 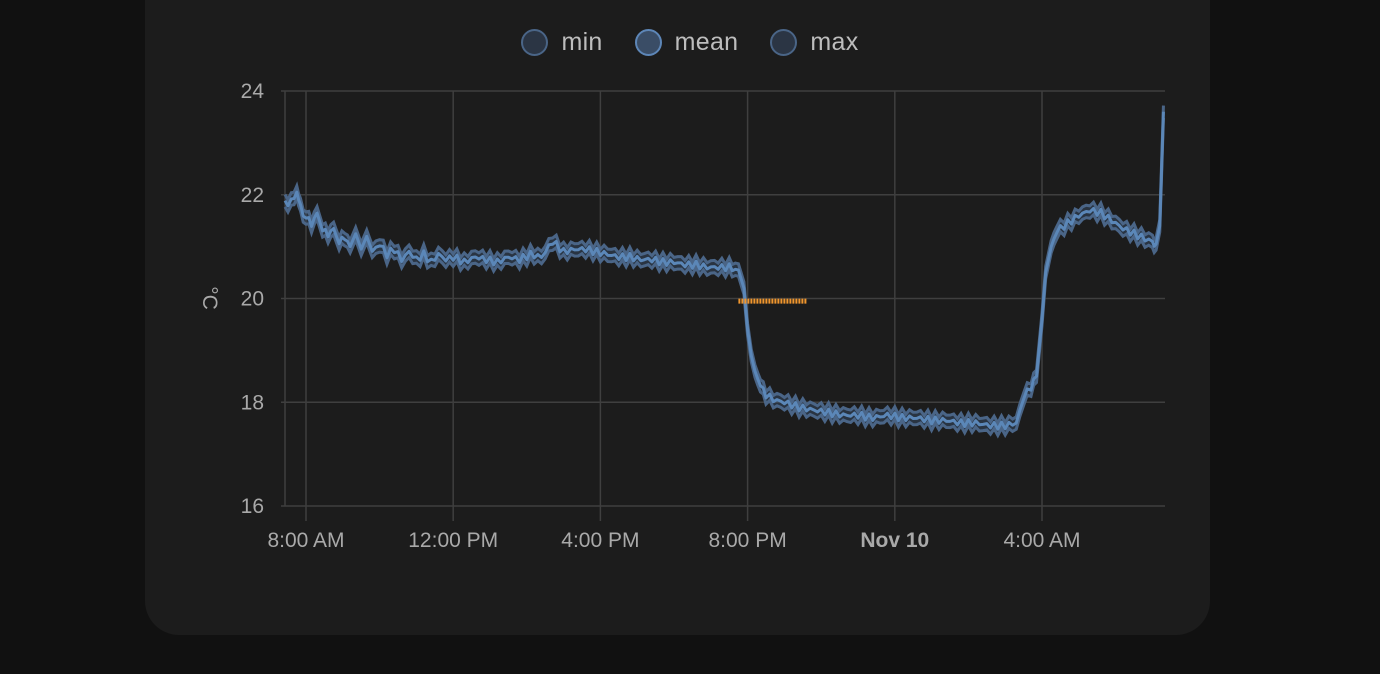 I want to click on y-tick-label: 22, so click(x=252, y=195).